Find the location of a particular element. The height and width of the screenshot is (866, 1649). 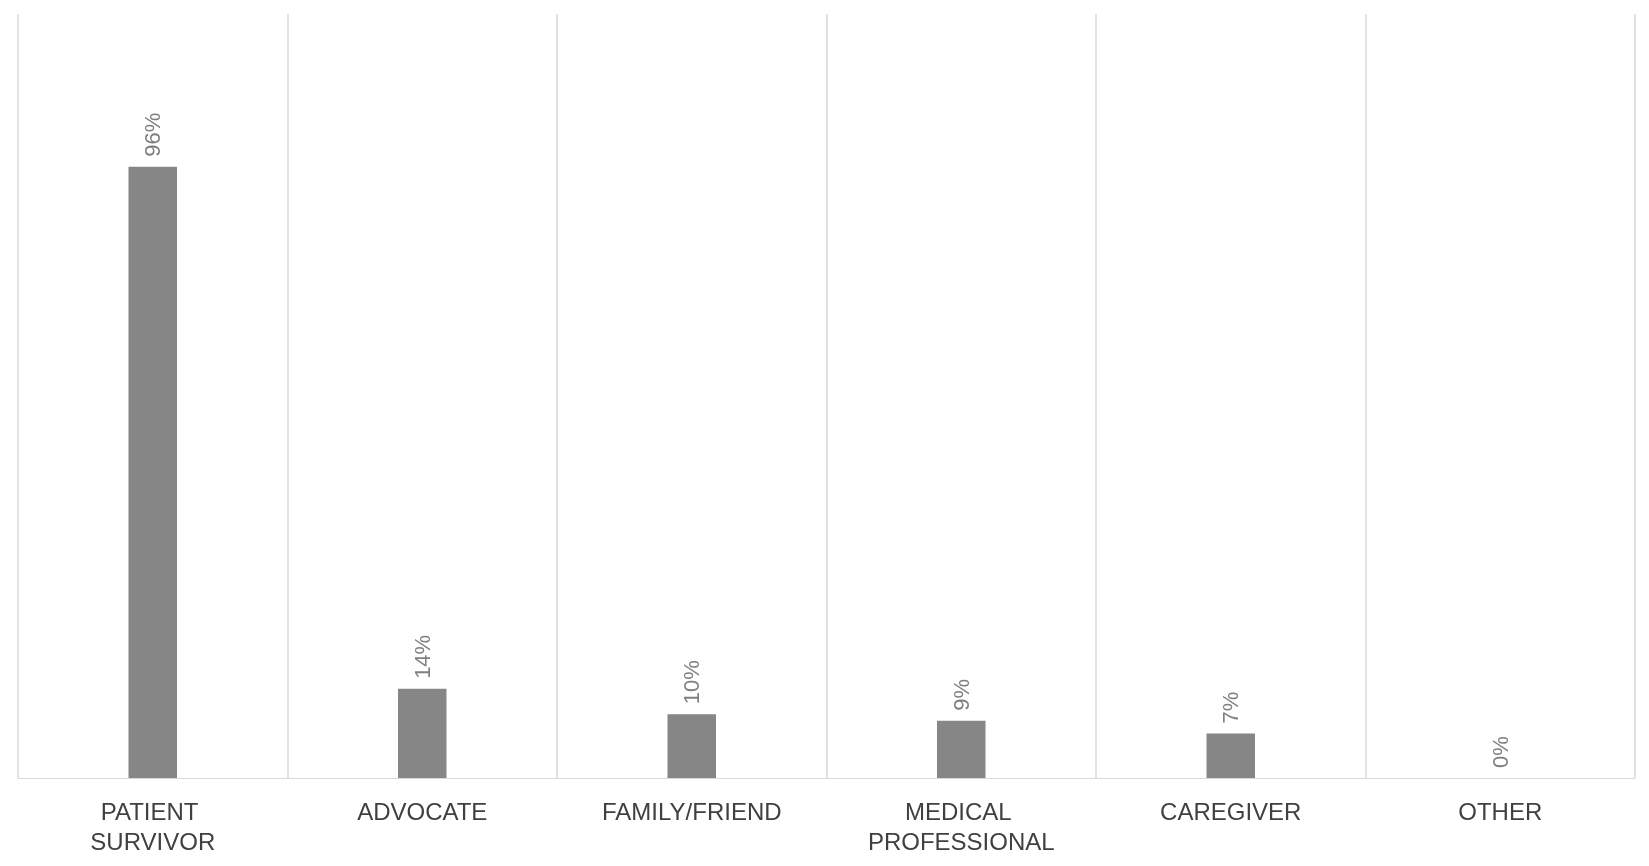

data-label: 9% is located at coordinates (961, 694).